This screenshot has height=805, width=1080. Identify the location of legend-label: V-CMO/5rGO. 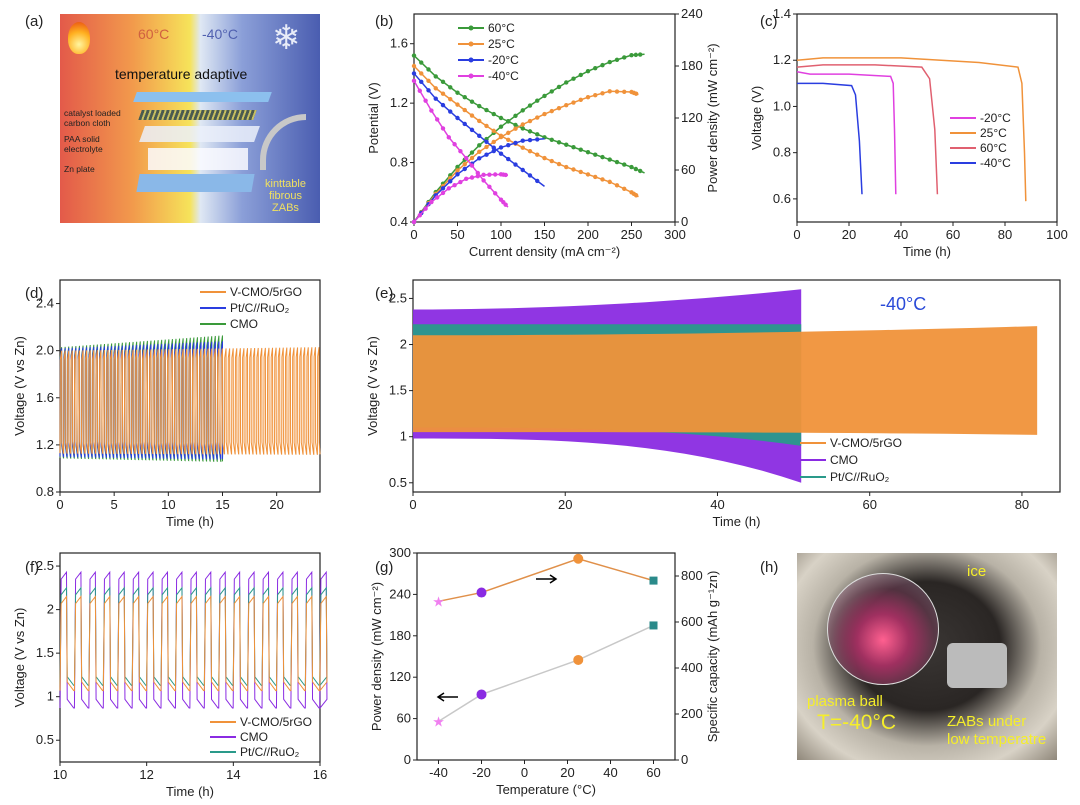
(276, 722).